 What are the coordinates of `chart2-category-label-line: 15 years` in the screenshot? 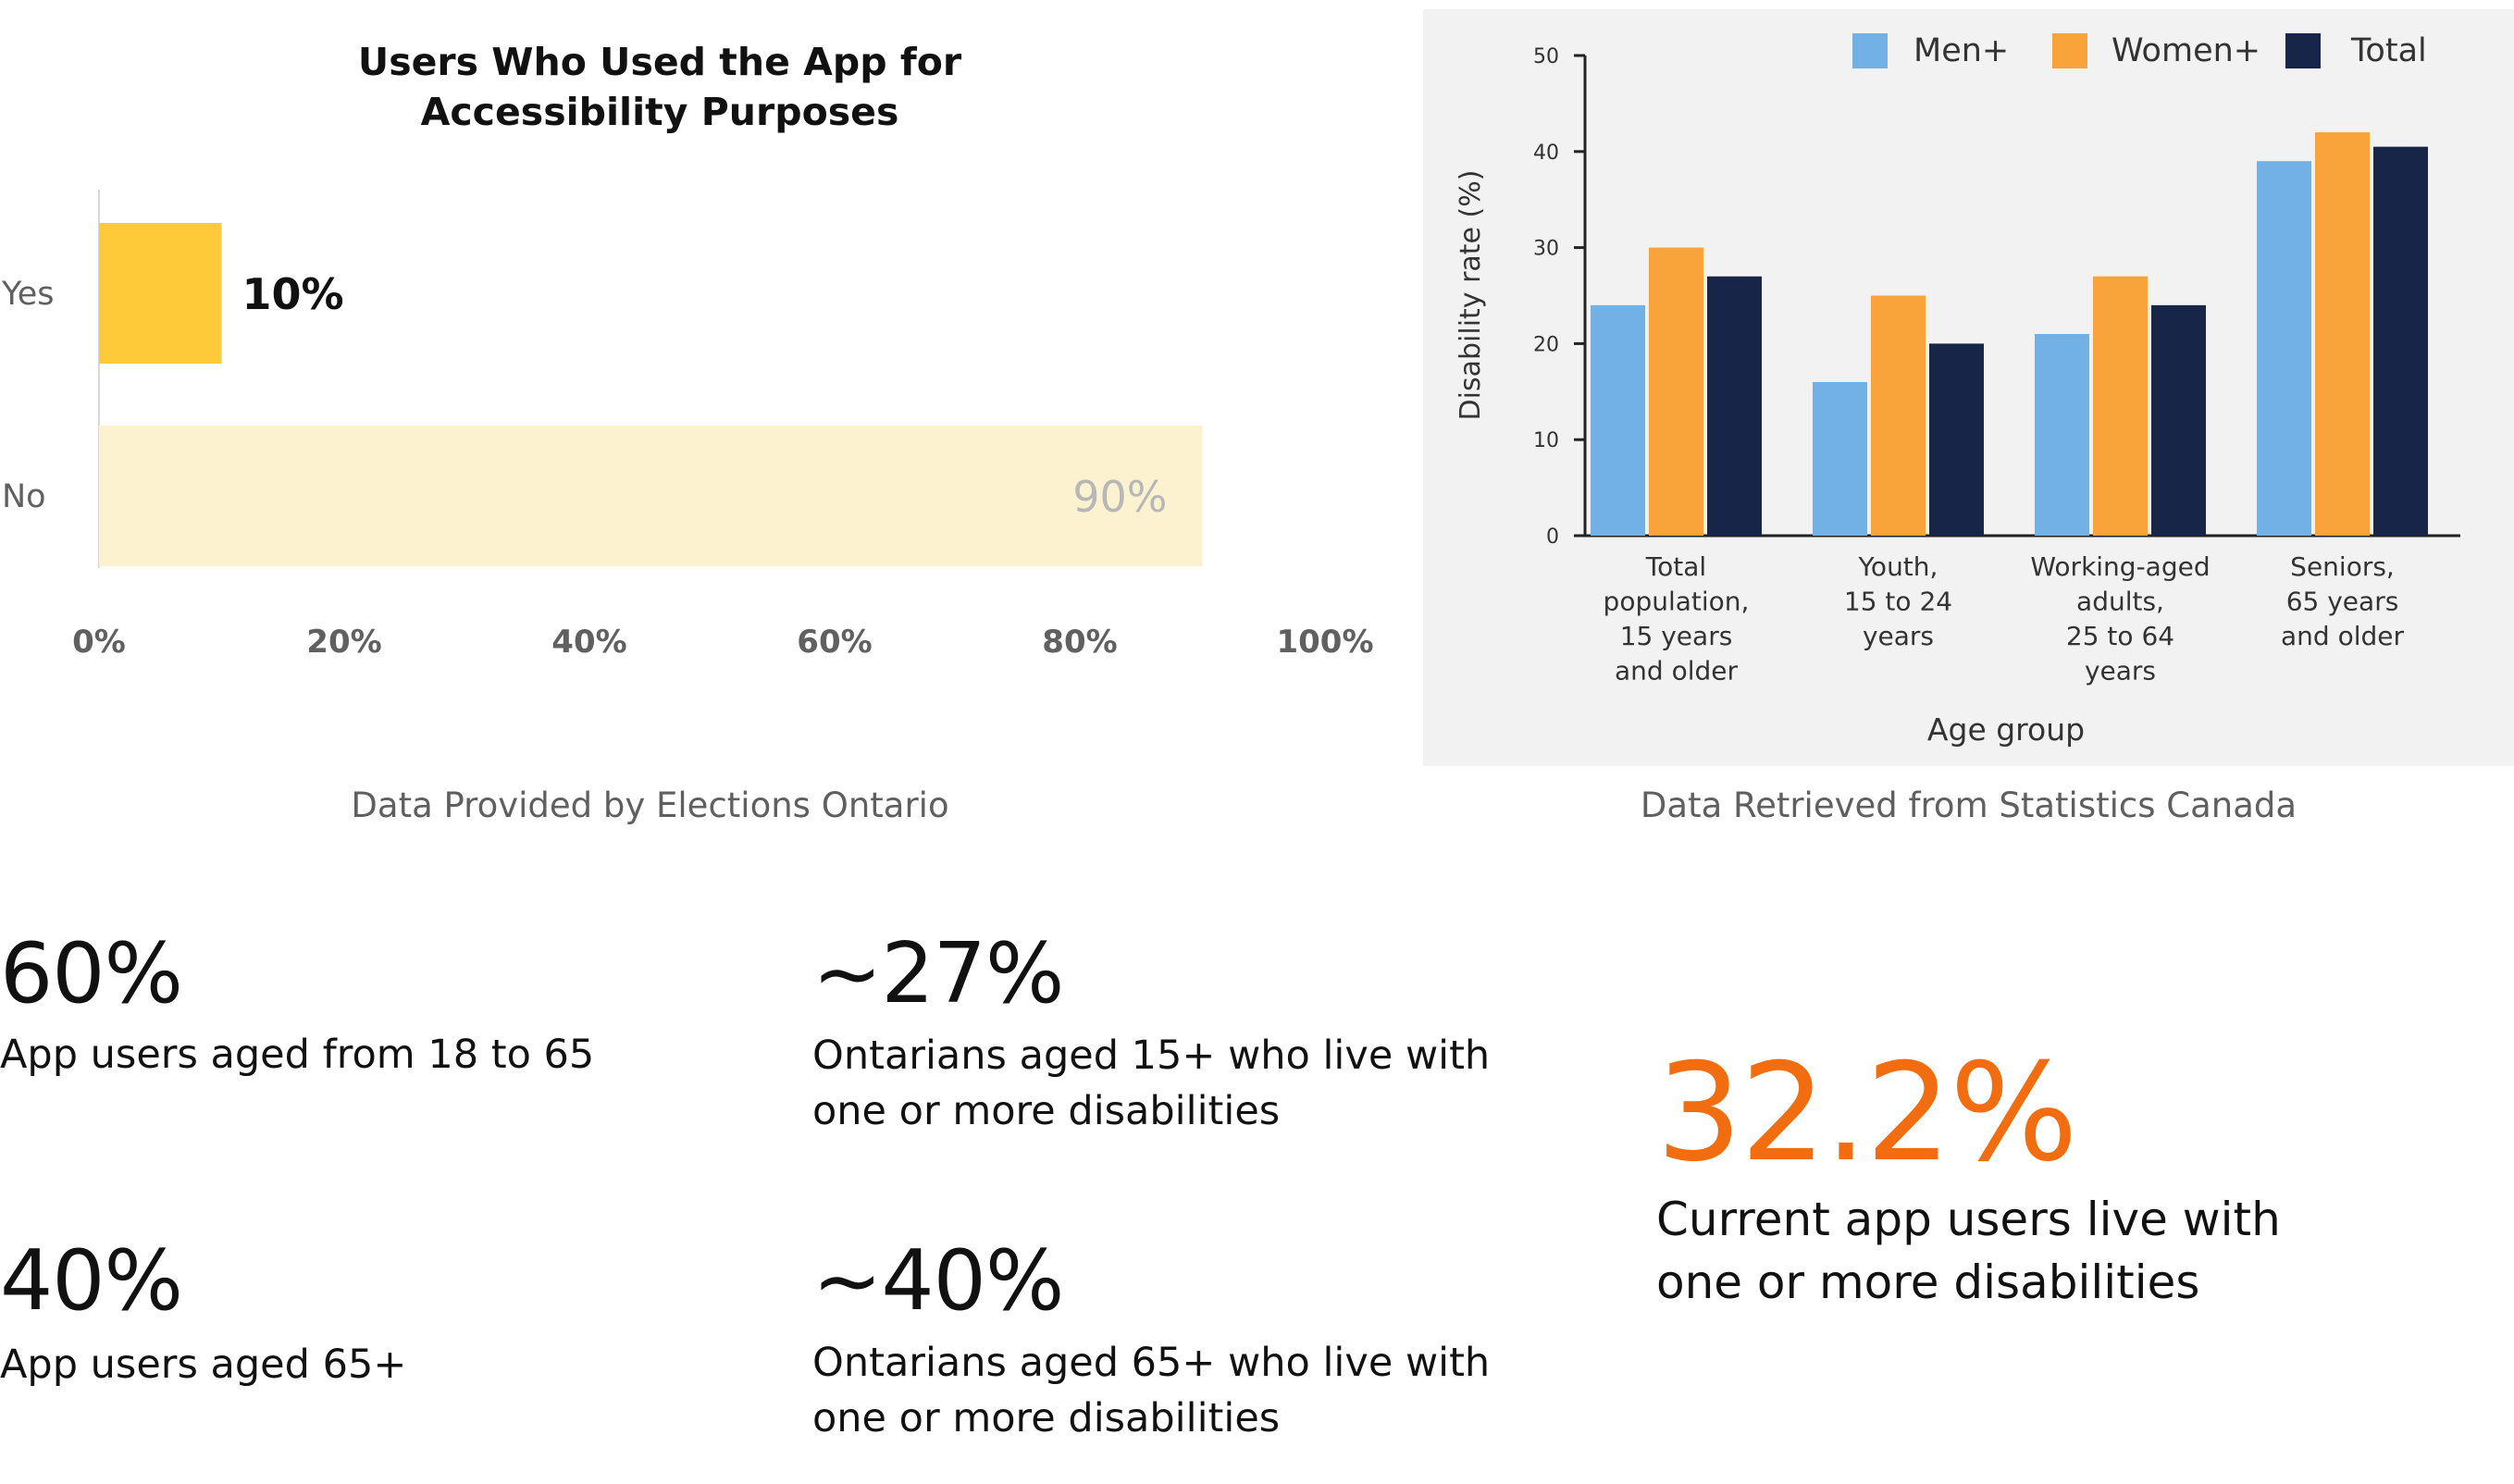 It's located at (1677, 636).